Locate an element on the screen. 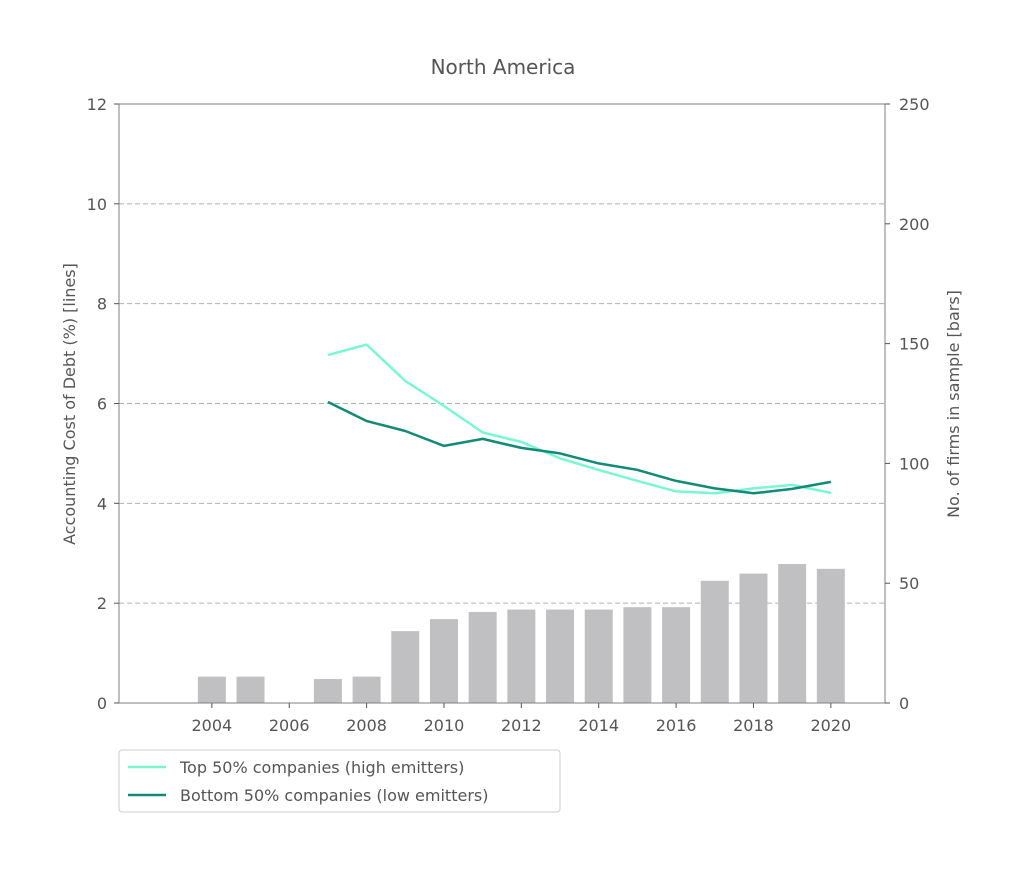 This screenshot has width=1024, height=870. x-tick-label: 2006 is located at coordinates (289, 725).